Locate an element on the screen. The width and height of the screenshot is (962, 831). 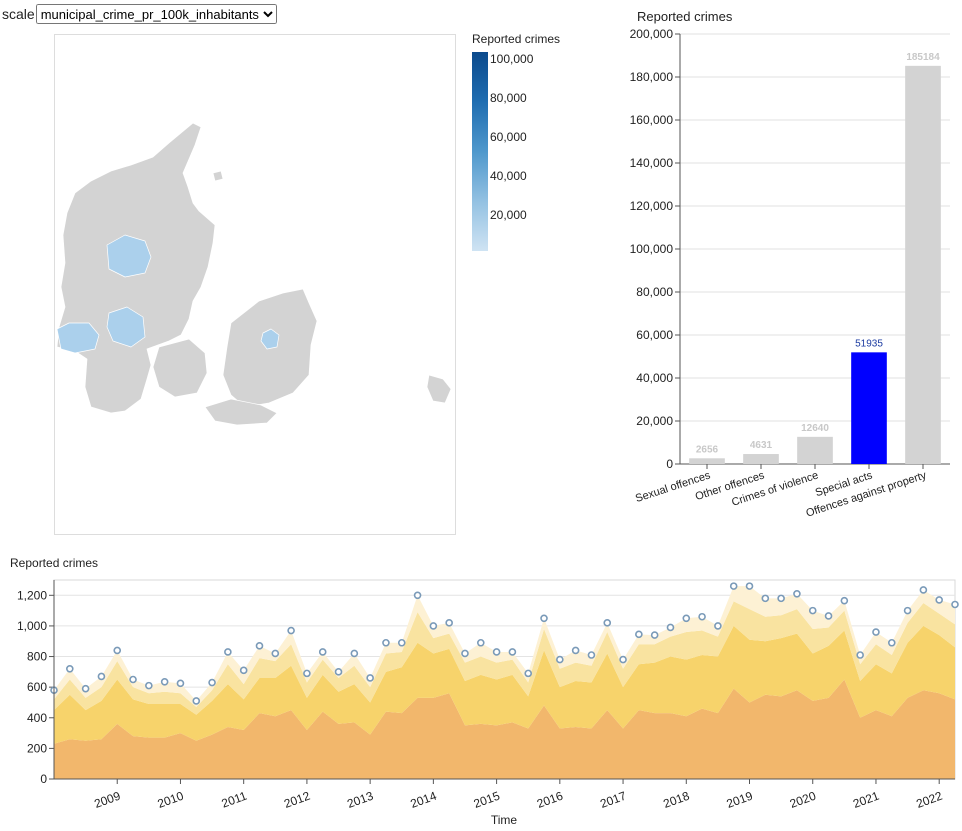
bar-y-tick-label: 140,000 is located at coordinates (652, 163).